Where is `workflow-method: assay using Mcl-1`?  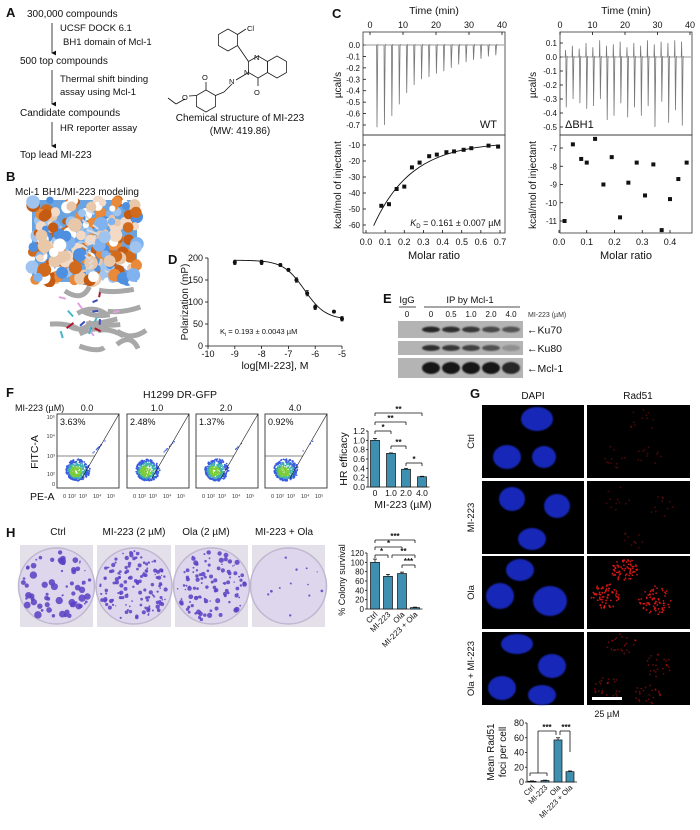
workflow-method: assay using Mcl-1 is located at coordinates (98, 92).